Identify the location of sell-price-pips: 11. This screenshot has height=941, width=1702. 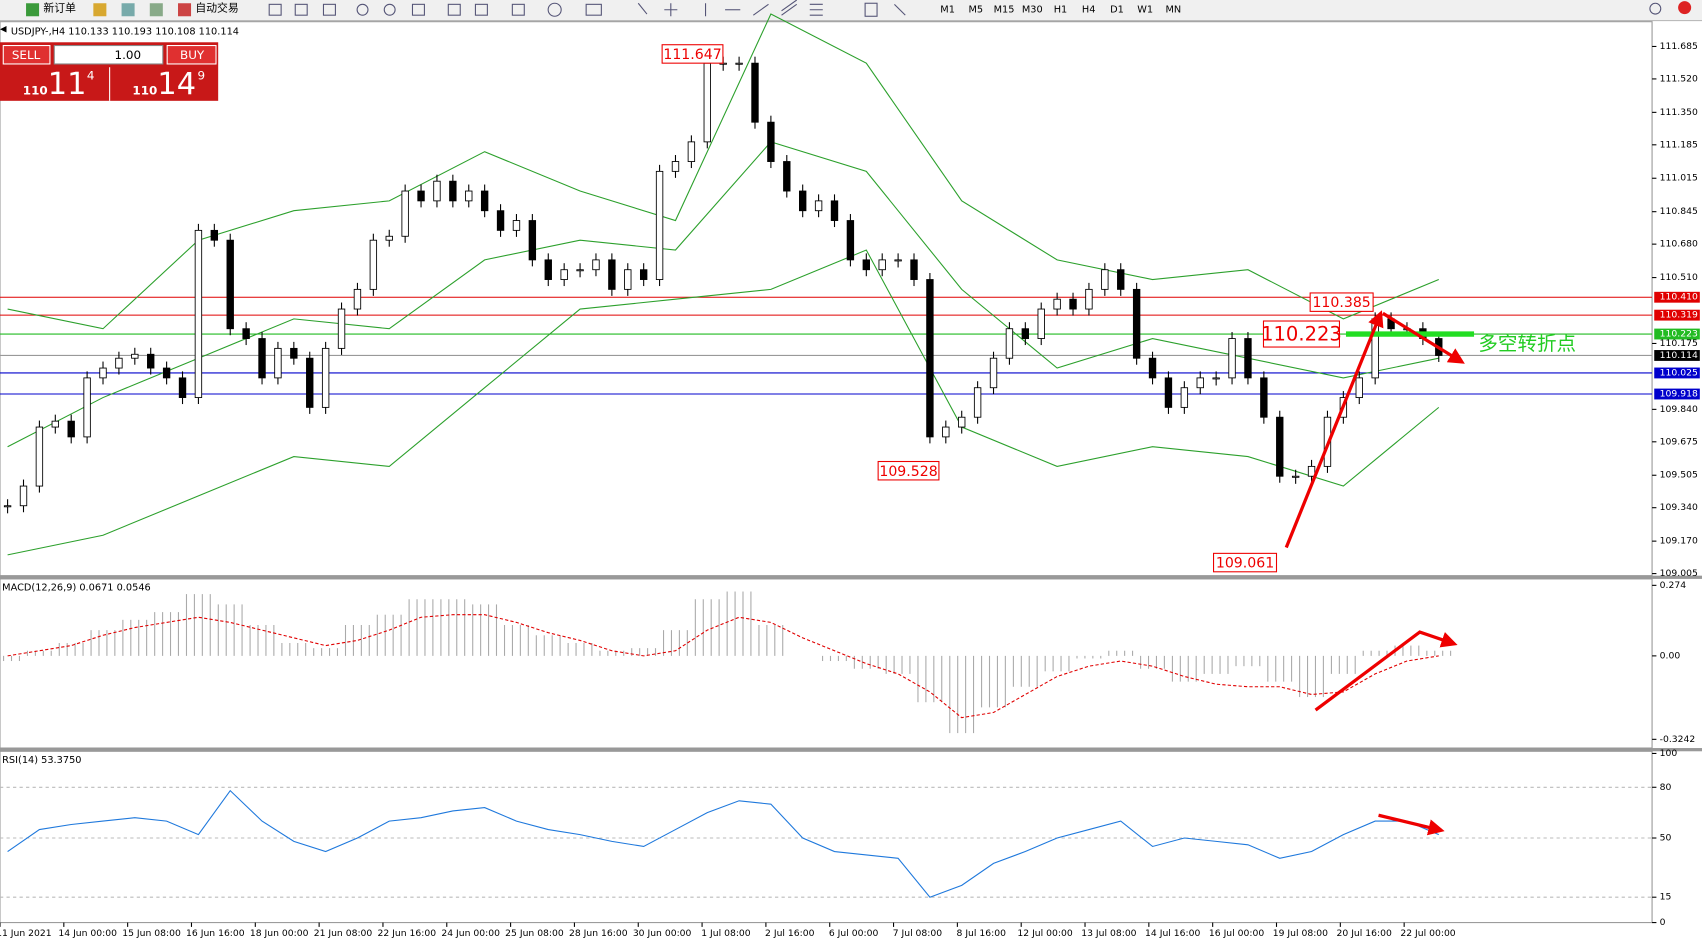
(67, 84).